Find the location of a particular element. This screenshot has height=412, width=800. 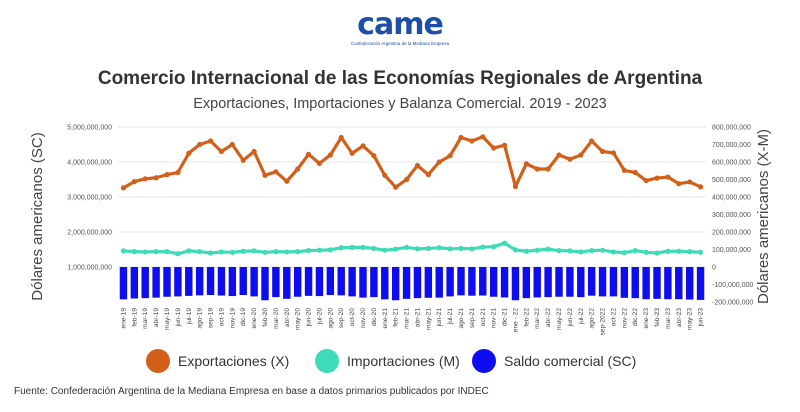

x-tick-label: ene-21 is located at coordinates (385, 318).